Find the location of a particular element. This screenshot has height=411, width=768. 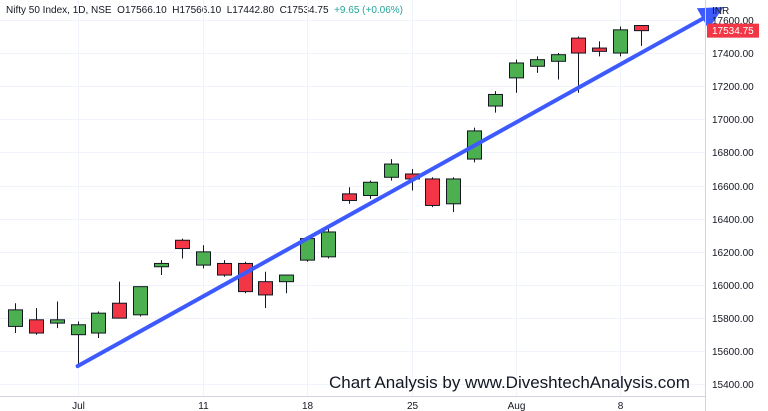

time-tick-label: 11 is located at coordinates (203, 406).